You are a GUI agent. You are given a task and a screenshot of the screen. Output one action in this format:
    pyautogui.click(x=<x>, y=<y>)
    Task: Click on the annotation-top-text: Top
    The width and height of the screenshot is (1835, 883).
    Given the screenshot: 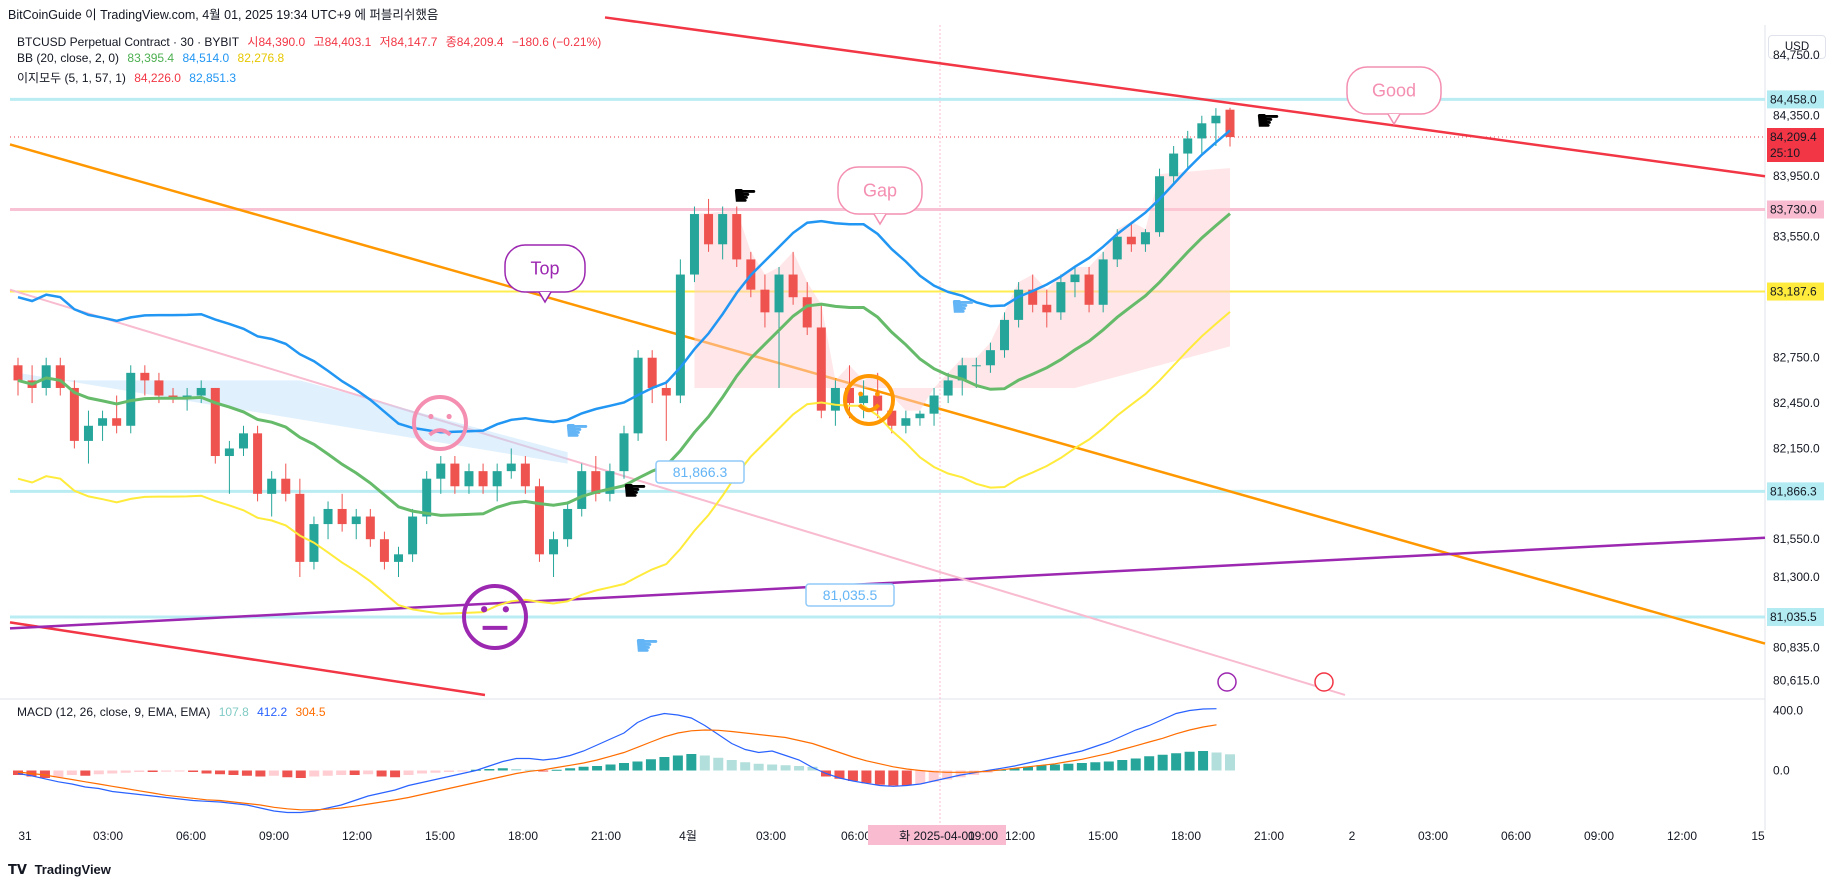 What is the action you would take?
    pyautogui.click(x=544, y=269)
    